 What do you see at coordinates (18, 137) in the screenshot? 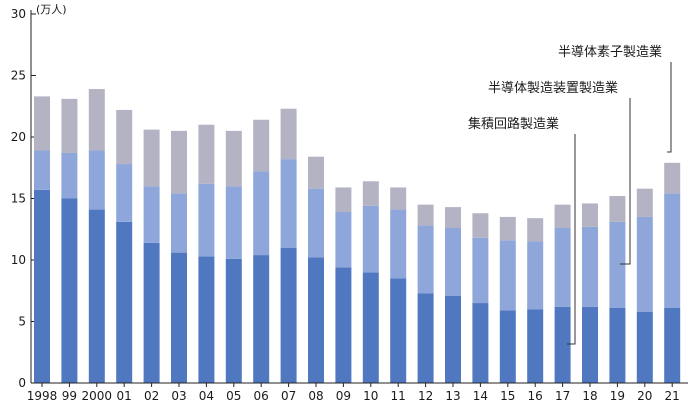
I see `y-tick-label: 20` at bounding box center [18, 137].